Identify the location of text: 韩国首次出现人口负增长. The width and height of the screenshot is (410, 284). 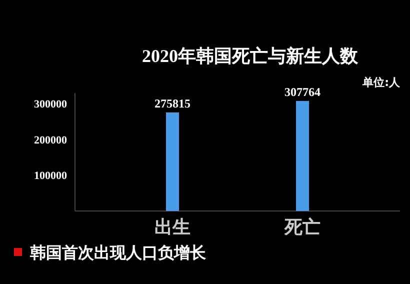
(118, 252).